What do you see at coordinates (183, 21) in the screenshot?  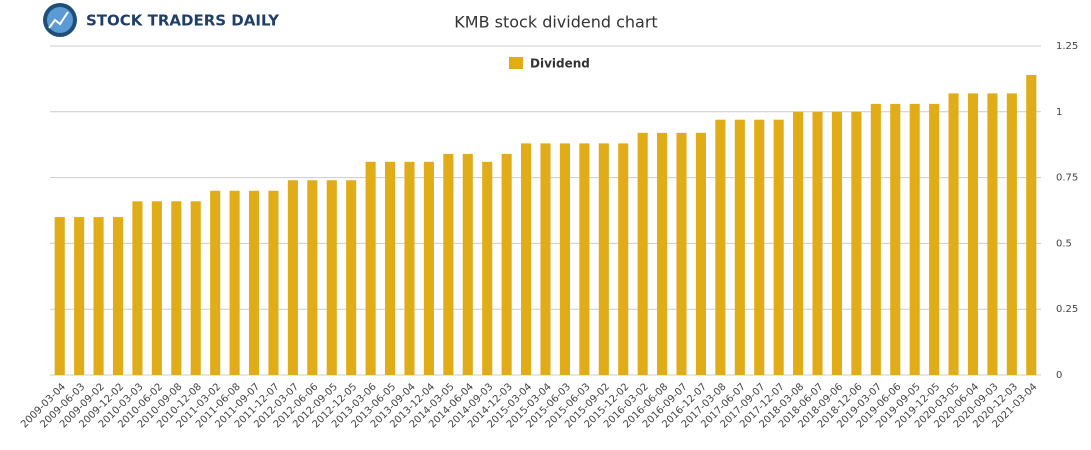 I see `logo-text: STOCK TRADERS DAILY` at bounding box center [183, 21].